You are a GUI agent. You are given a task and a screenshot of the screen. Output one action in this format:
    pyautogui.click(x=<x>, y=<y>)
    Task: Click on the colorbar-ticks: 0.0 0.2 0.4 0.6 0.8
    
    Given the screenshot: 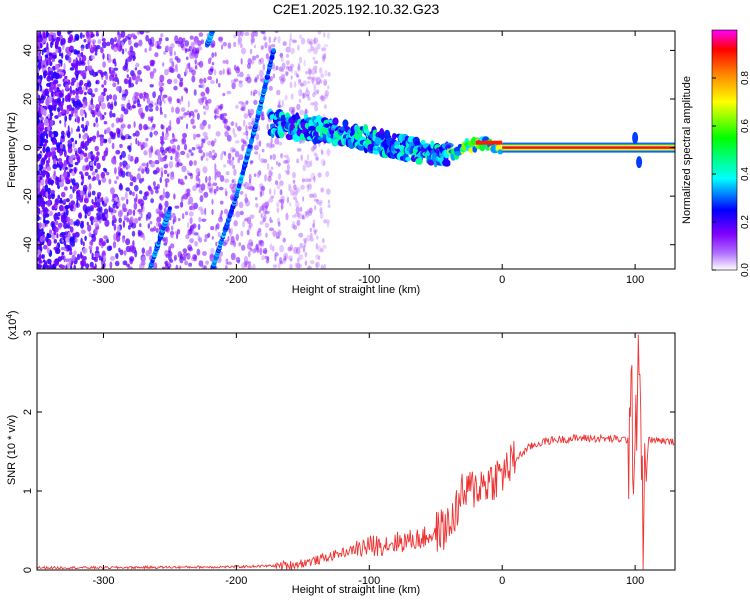 What is the action you would take?
    pyautogui.click(x=731, y=174)
    